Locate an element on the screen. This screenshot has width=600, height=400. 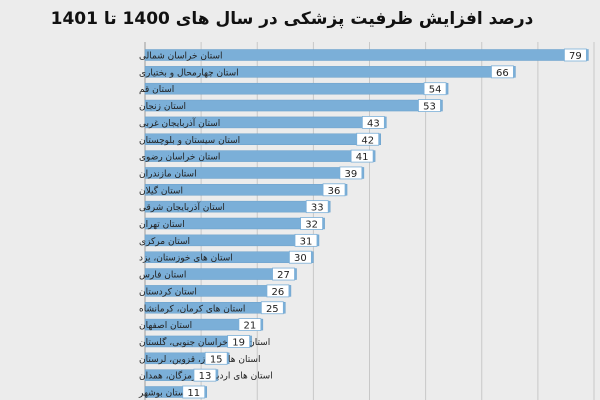
value-label: 25 is located at coordinates (272, 309).